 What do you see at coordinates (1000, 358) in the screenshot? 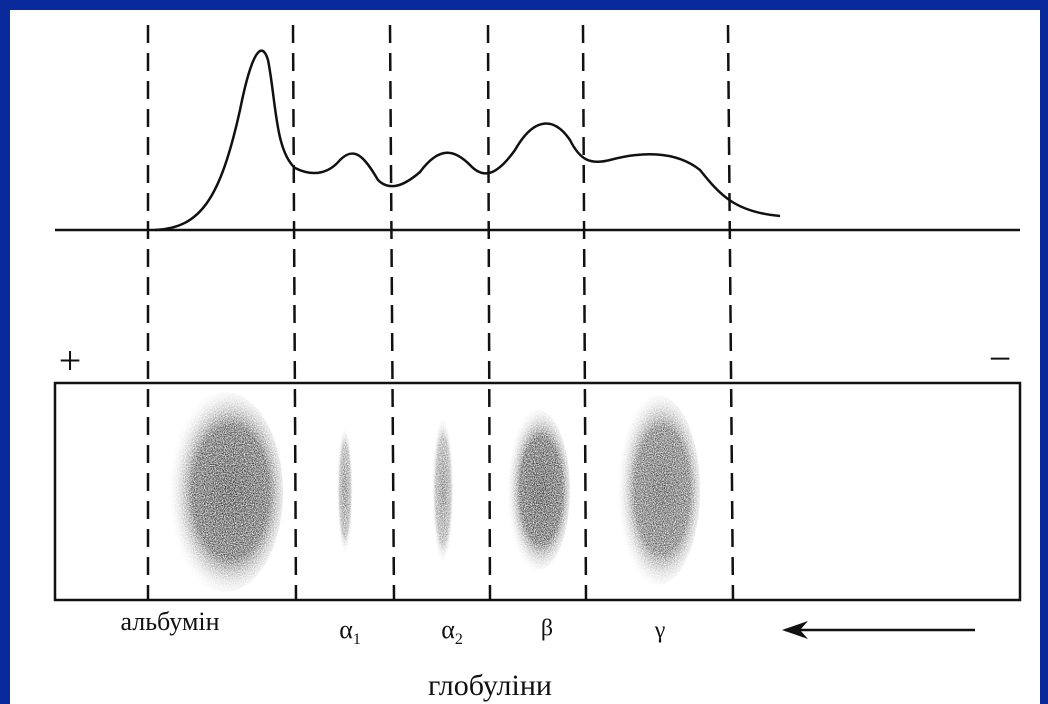
I see `minus-sign: −` at bounding box center [1000, 358].